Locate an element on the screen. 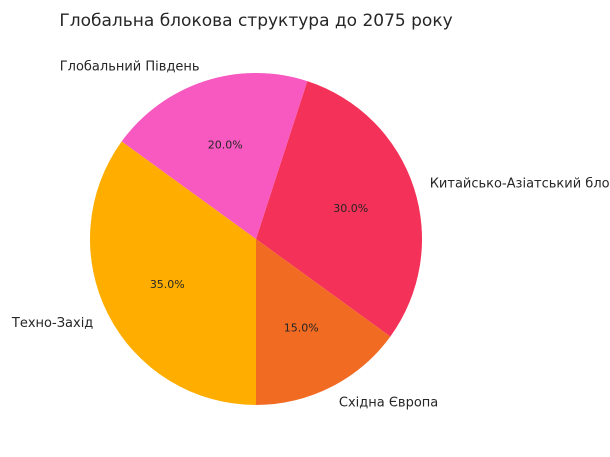 This screenshot has width=610, height=457. chart-title: Глобальна блокова структура до 2075 року is located at coordinates (255, 21).